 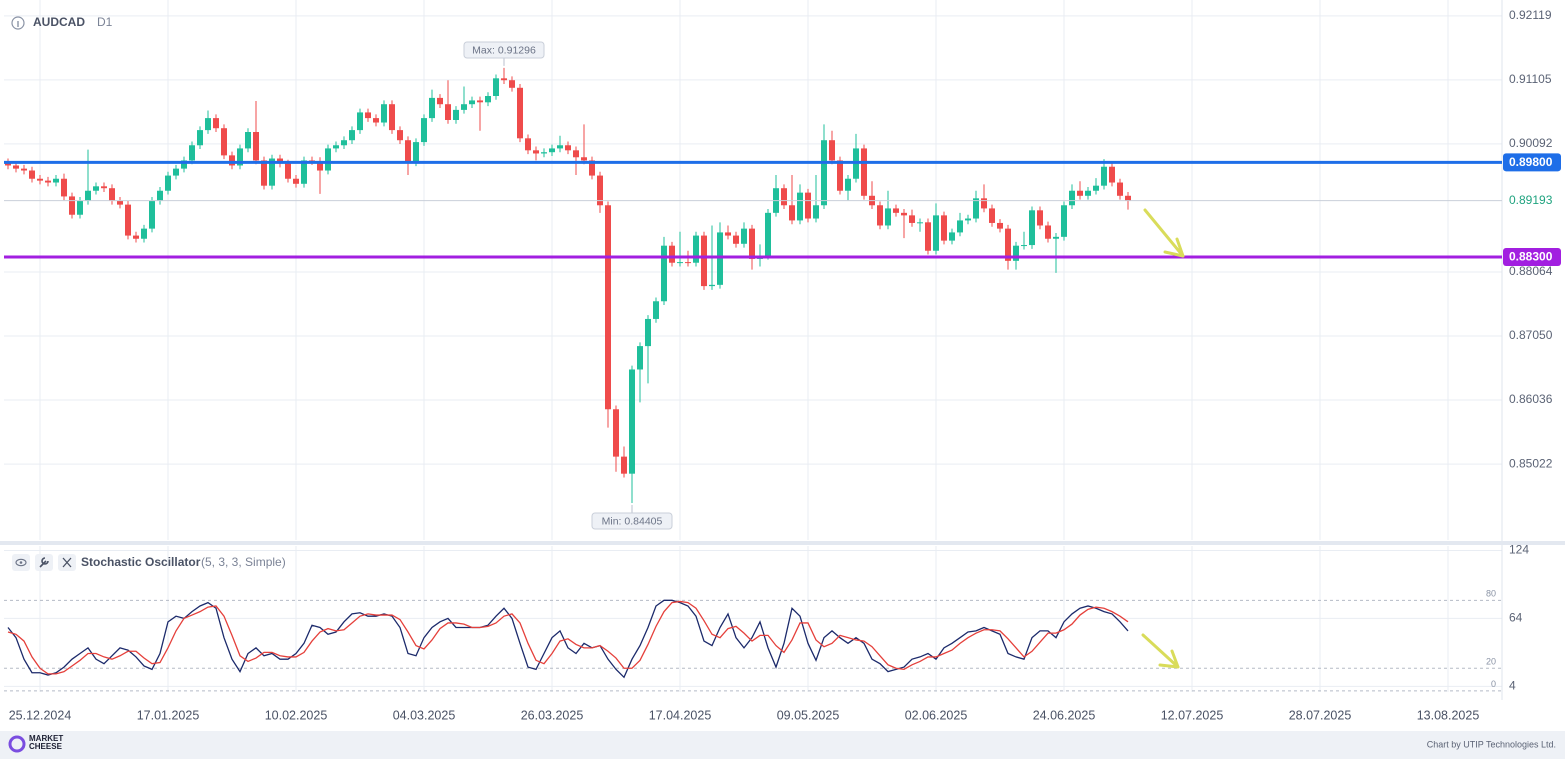 I want to click on x-tick-label: 13.08.2025, so click(x=1448, y=715).